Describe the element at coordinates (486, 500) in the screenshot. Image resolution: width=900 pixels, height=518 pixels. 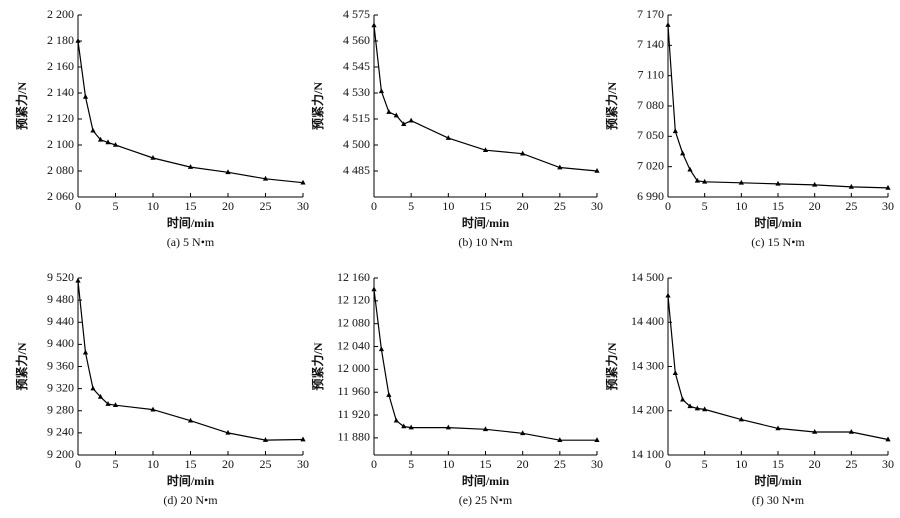
I see `caption: (e) 25 N•m` at that location.